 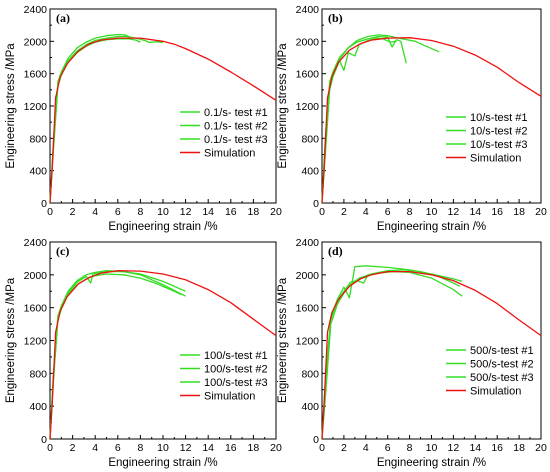 I want to click on panel-label: (c), so click(x=62, y=251).